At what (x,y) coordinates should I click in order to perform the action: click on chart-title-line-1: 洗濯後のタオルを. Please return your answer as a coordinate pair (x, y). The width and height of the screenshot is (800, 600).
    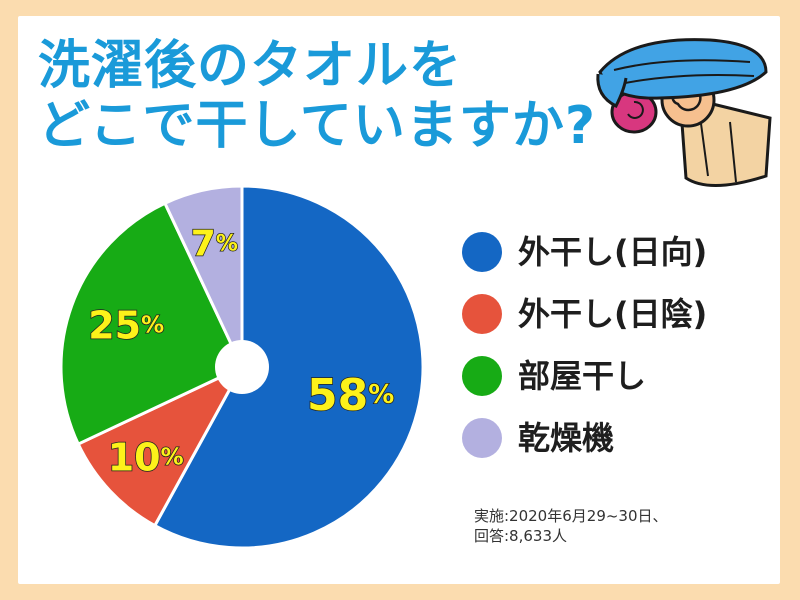
    Looking at the image, I should click on (250, 66).